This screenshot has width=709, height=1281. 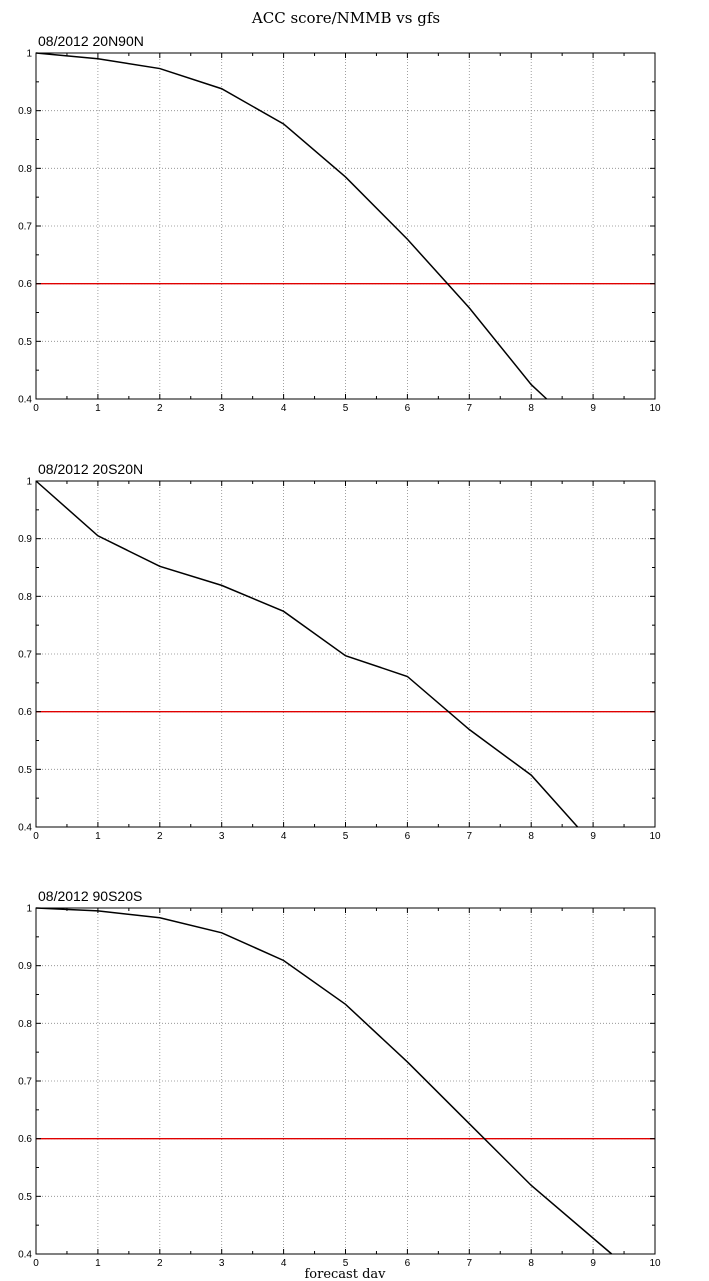 I want to click on x-axis-label: forecast dav, so click(x=345, y=1274).